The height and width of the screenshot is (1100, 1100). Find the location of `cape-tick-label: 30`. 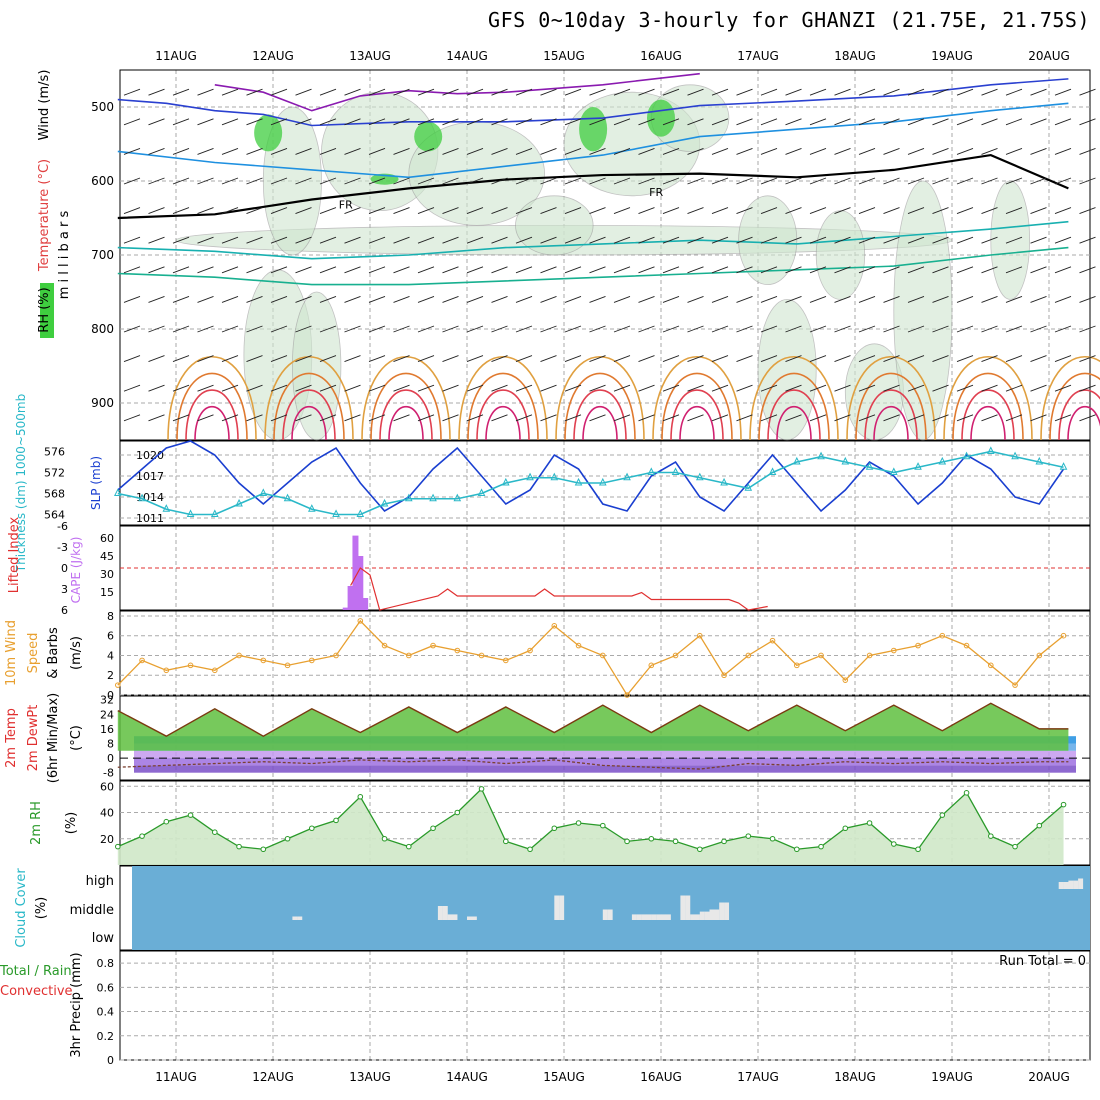

cape-tick-label: 30 is located at coordinates (107, 574).